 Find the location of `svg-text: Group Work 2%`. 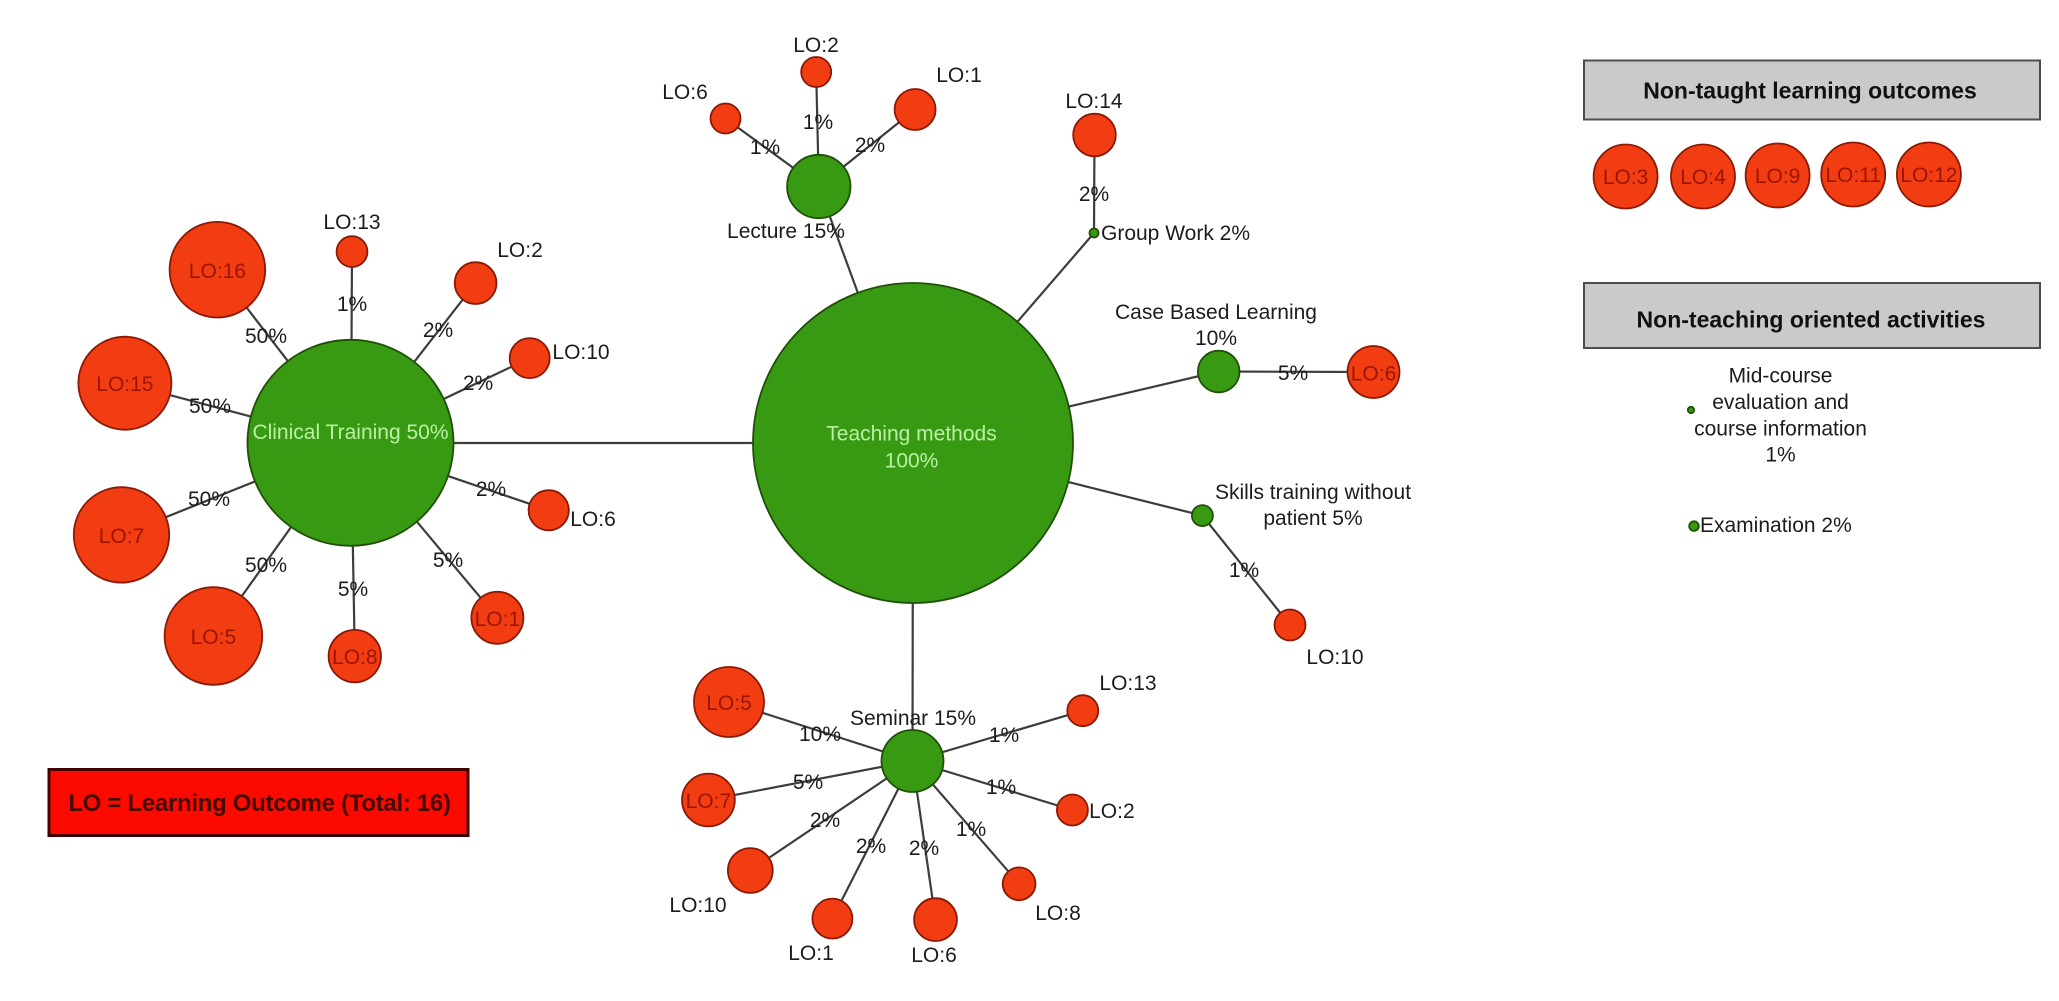

svg-text: Group Work 2% is located at coordinates (1175, 233).